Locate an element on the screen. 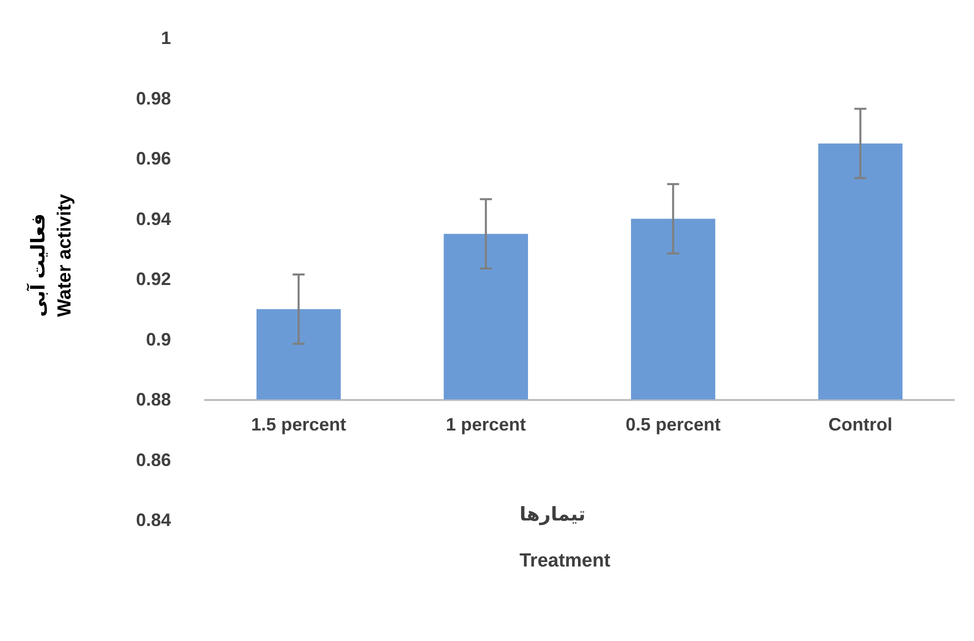 Image resolution: width=974 pixels, height=641 pixels. y-tick-label: 0.98 is located at coordinates (153, 98).